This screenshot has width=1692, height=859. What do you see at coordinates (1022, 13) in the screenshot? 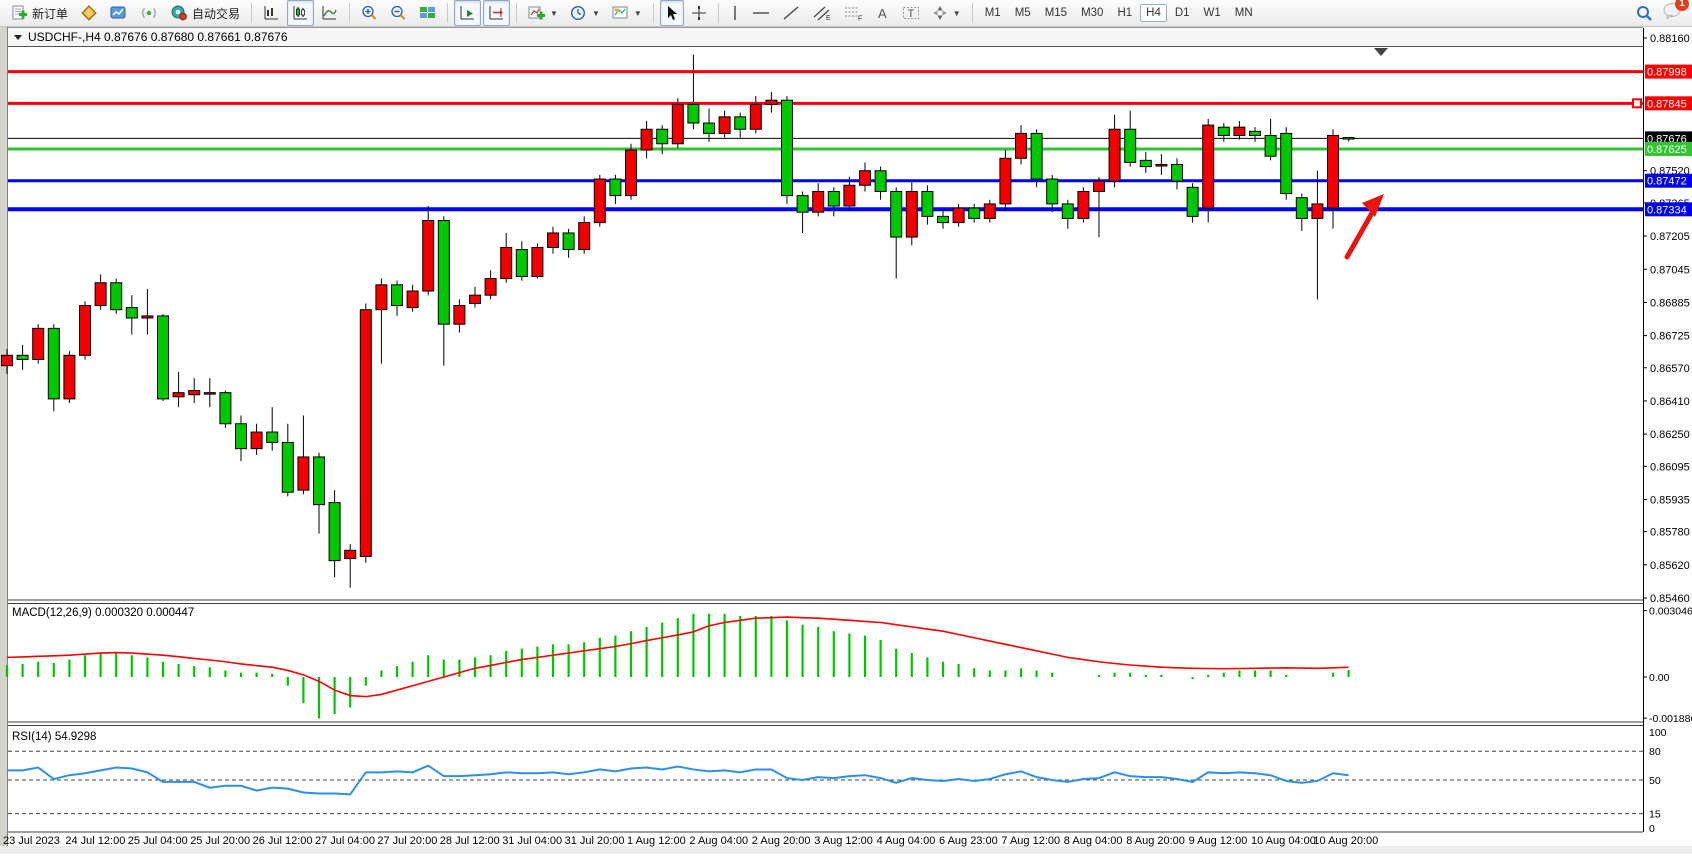
I see `timeframe-m5: M5` at bounding box center [1022, 13].